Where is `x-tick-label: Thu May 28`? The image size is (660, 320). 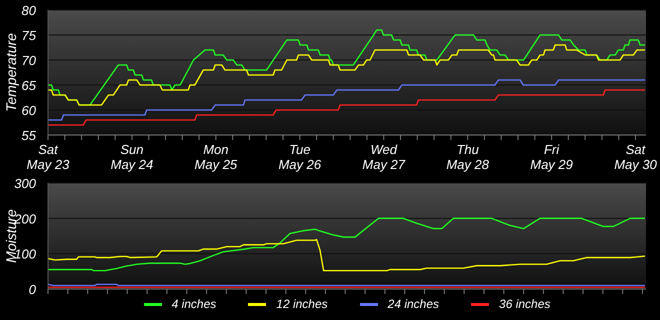
x-tick-label: Thu May 28 is located at coordinates (468, 157).